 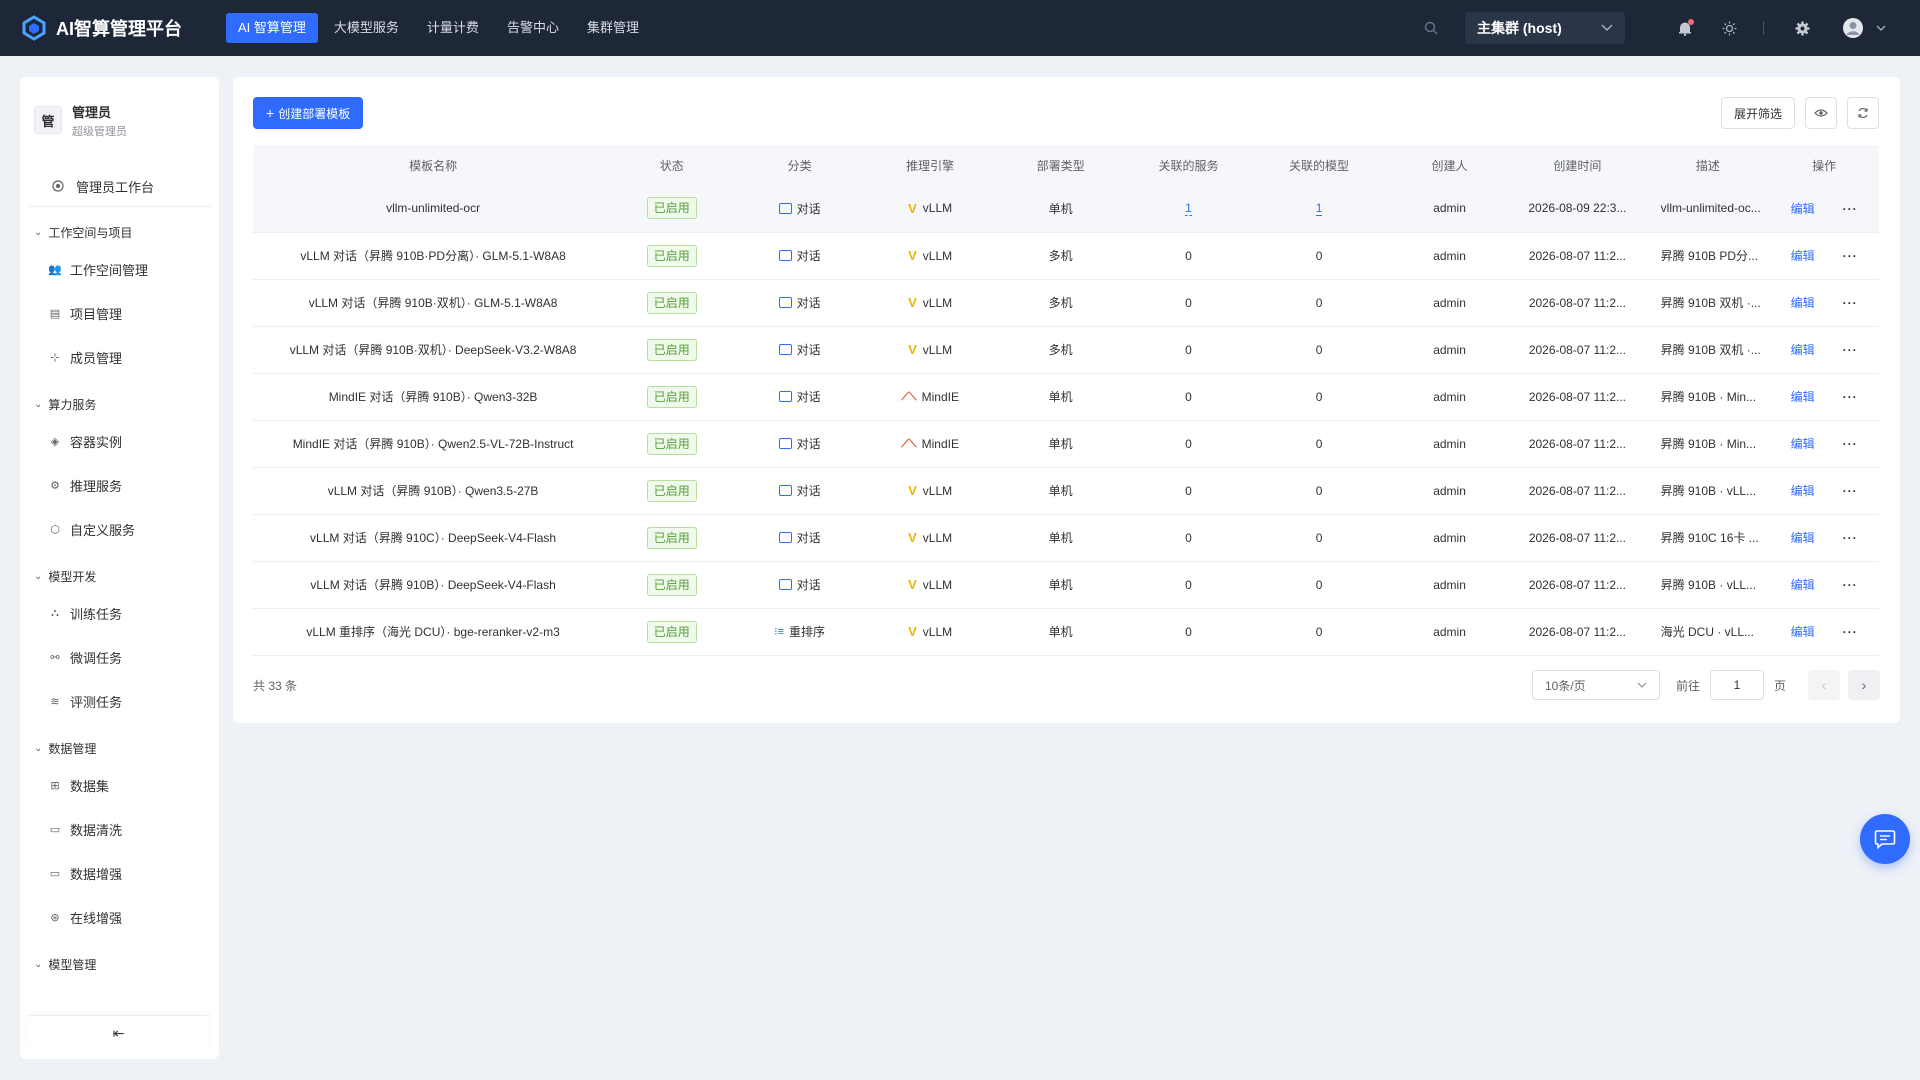 What do you see at coordinates (1685, 28) in the screenshot?
I see `bell-icon` at bounding box center [1685, 28].